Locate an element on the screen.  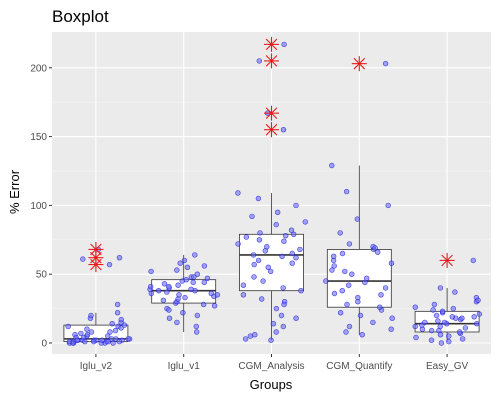
y-tick-label: 150 is located at coordinates (38, 137).